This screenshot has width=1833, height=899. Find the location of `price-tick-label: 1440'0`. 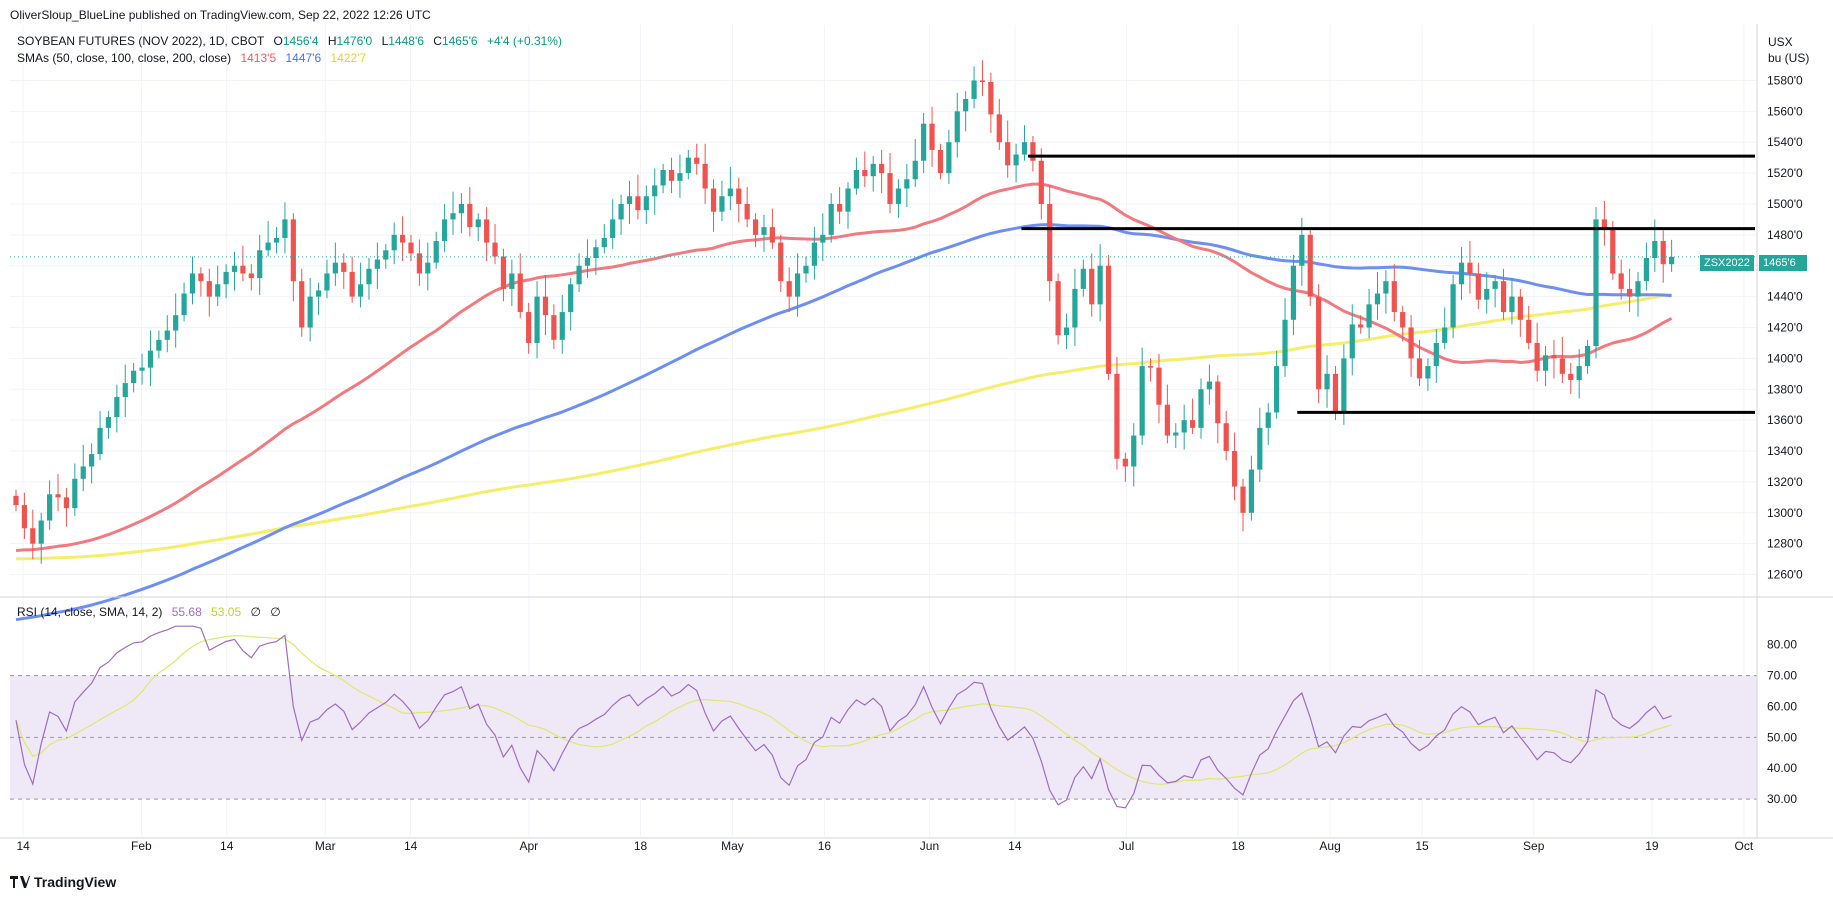

price-tick-label: 1440'0 is located at coordinates (1785, 297).